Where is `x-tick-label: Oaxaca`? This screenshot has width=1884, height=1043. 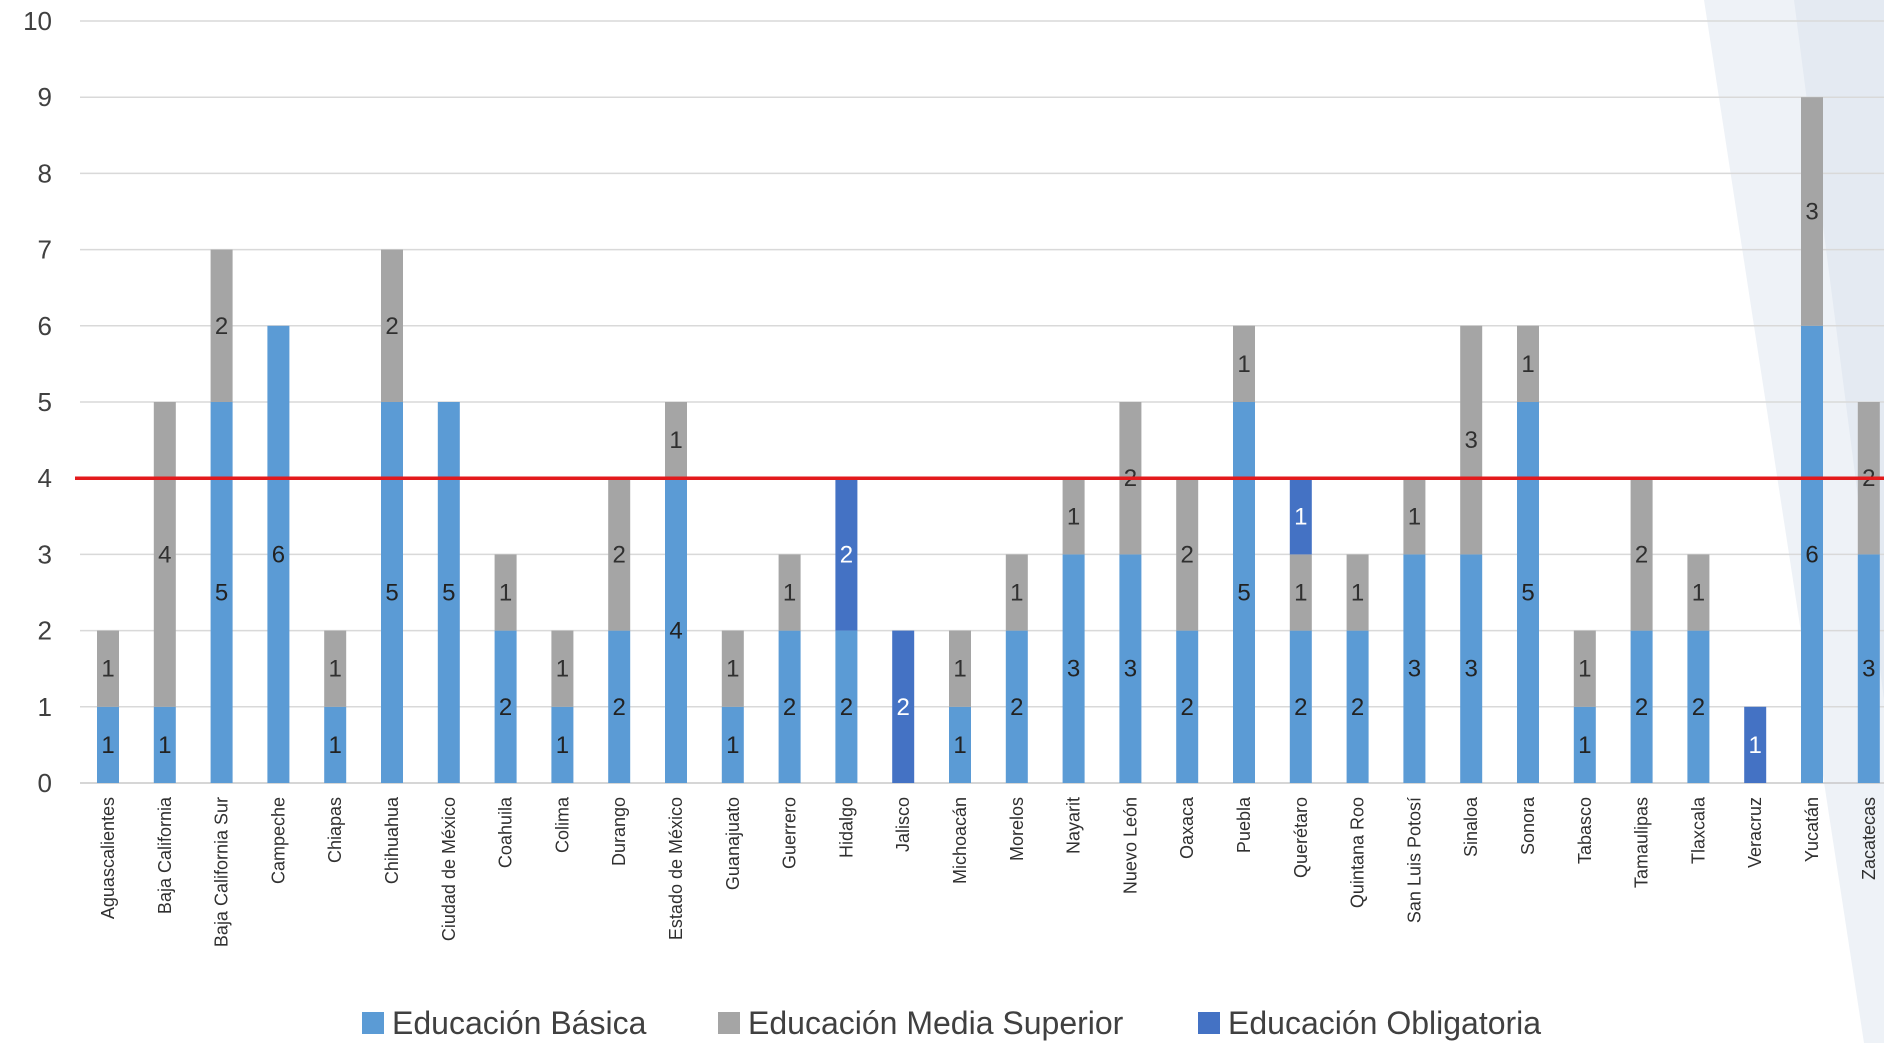
x-tick-label: Oaxaca is located at coordinates (1187, 827).